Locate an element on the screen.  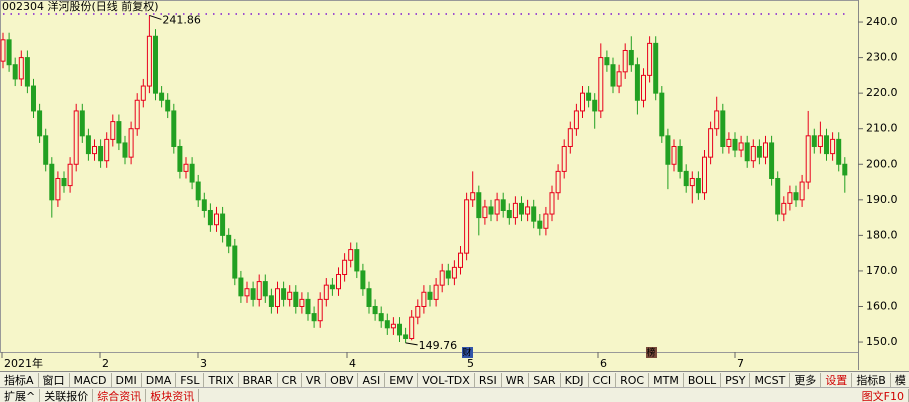
y-tick-label: 170.0 is located at coordinates (882, 270).